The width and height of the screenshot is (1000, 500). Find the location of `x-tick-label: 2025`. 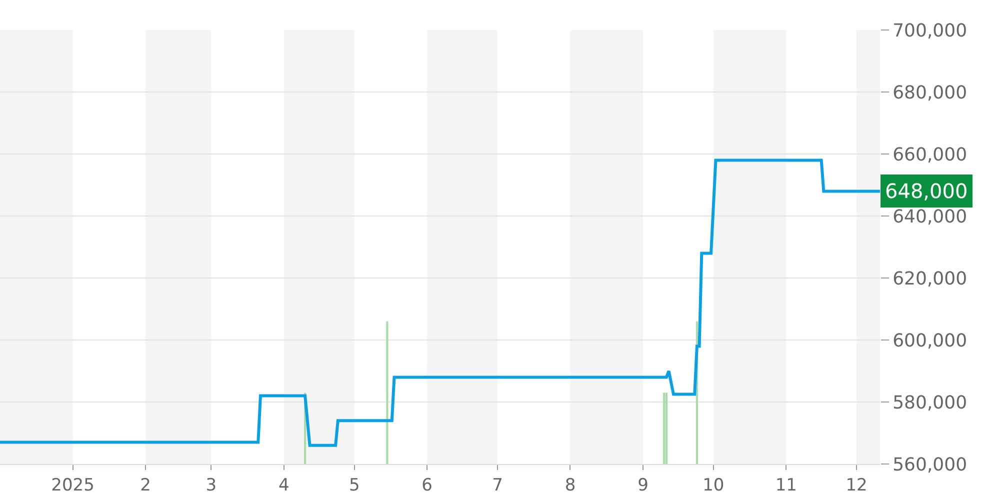

x-tick-label: 2025 is located at coordinates (72, 485).